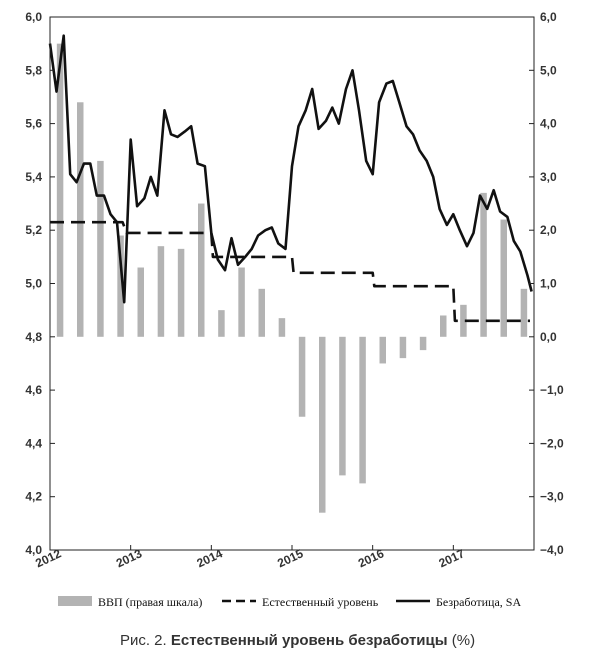 The image size is (595, 663). I want to click on right-tick-label: 5,0, so click(548, 70).